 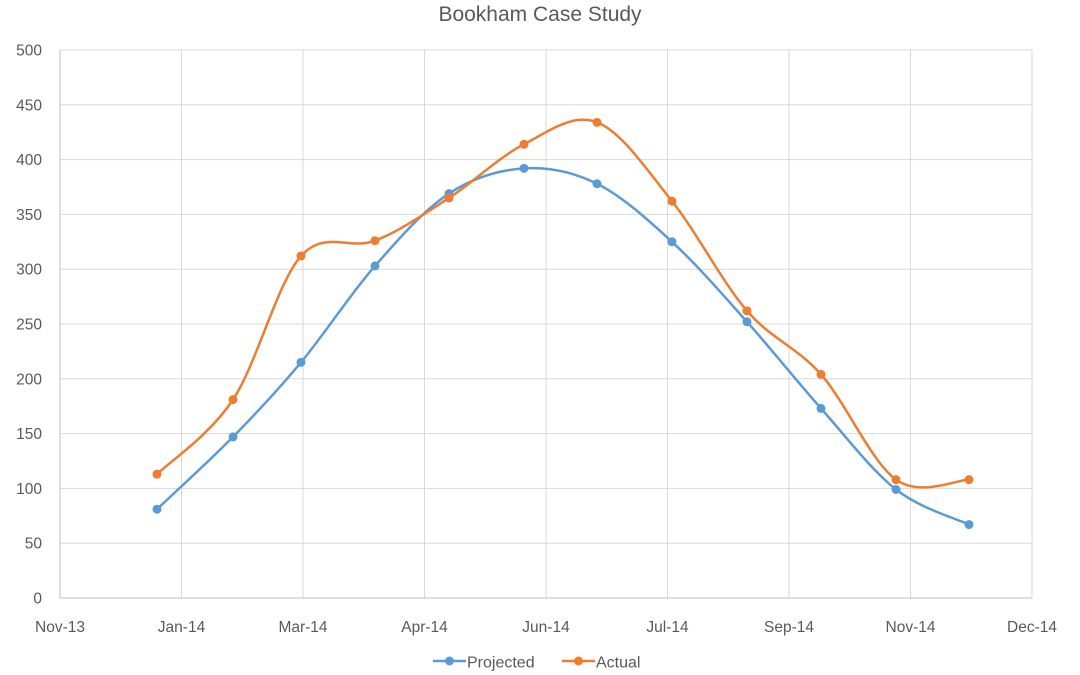 I want to click on y-tick-label: 450, so click(x=29, y=105).